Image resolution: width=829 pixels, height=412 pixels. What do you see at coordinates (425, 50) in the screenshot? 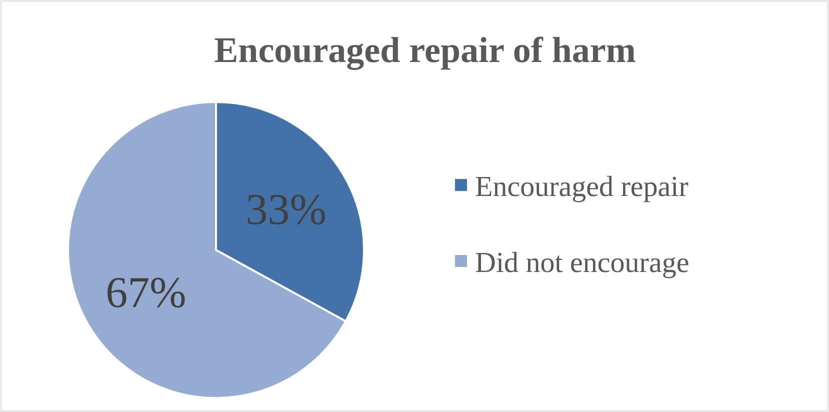
I see `chart-title: Encouraged repair of harm` at bounding box center [425, 50].